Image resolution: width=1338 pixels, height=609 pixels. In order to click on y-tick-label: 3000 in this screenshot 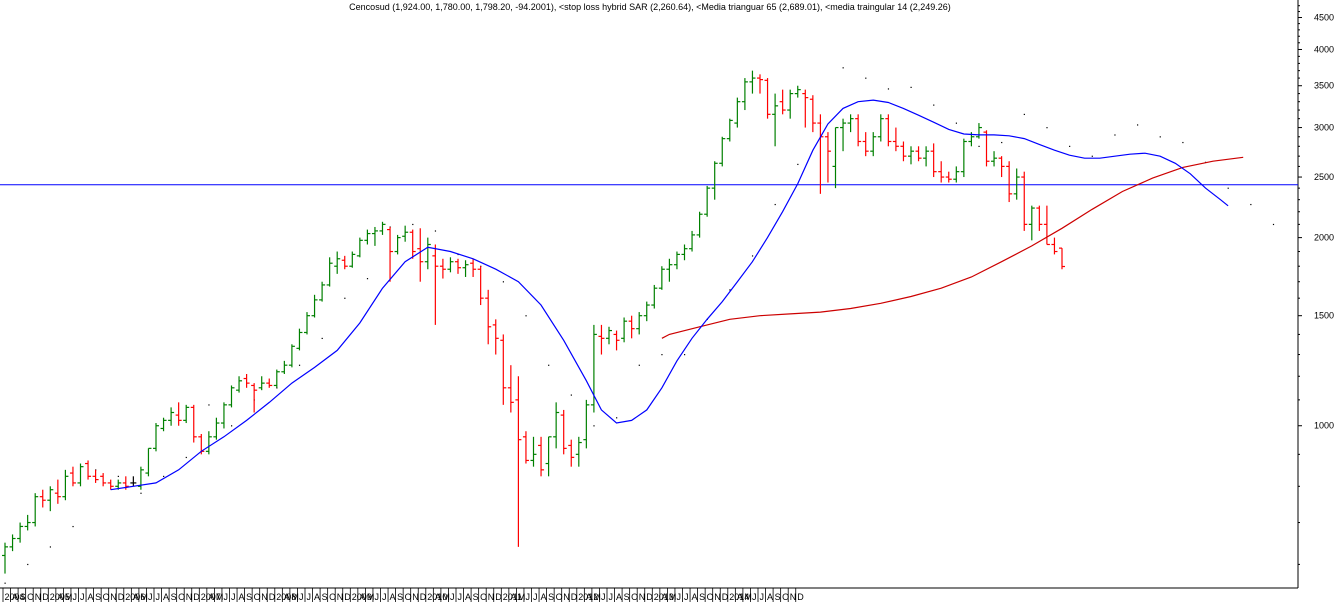, I will do `click(1324, 128)`.